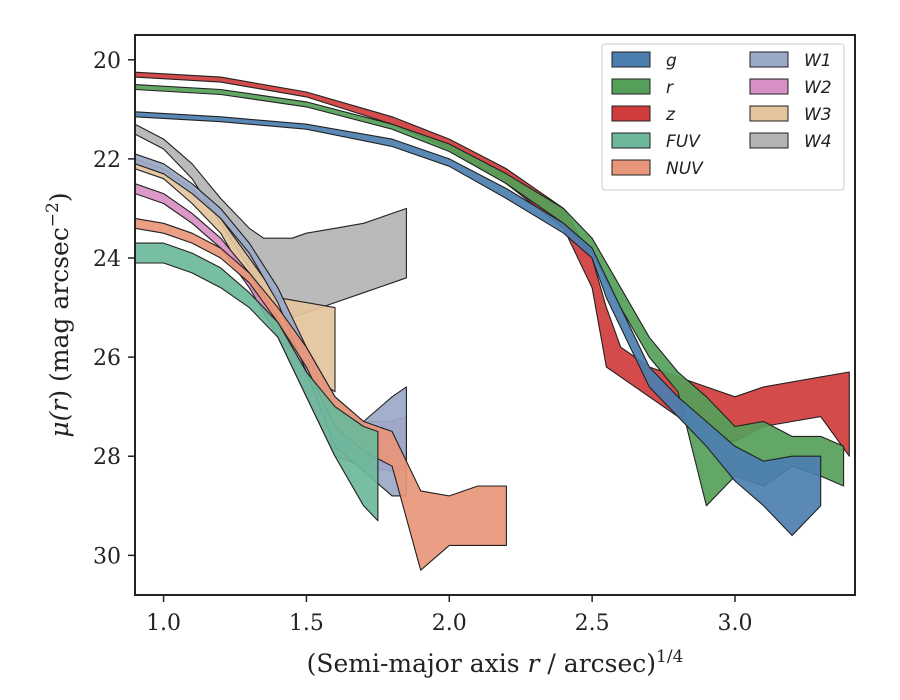  What do you see at coordinates (58, 314) in the screenshot?
I see `y-axis-label: μ(r) (mag arcsec−2)` at bounding box center [58, 314].